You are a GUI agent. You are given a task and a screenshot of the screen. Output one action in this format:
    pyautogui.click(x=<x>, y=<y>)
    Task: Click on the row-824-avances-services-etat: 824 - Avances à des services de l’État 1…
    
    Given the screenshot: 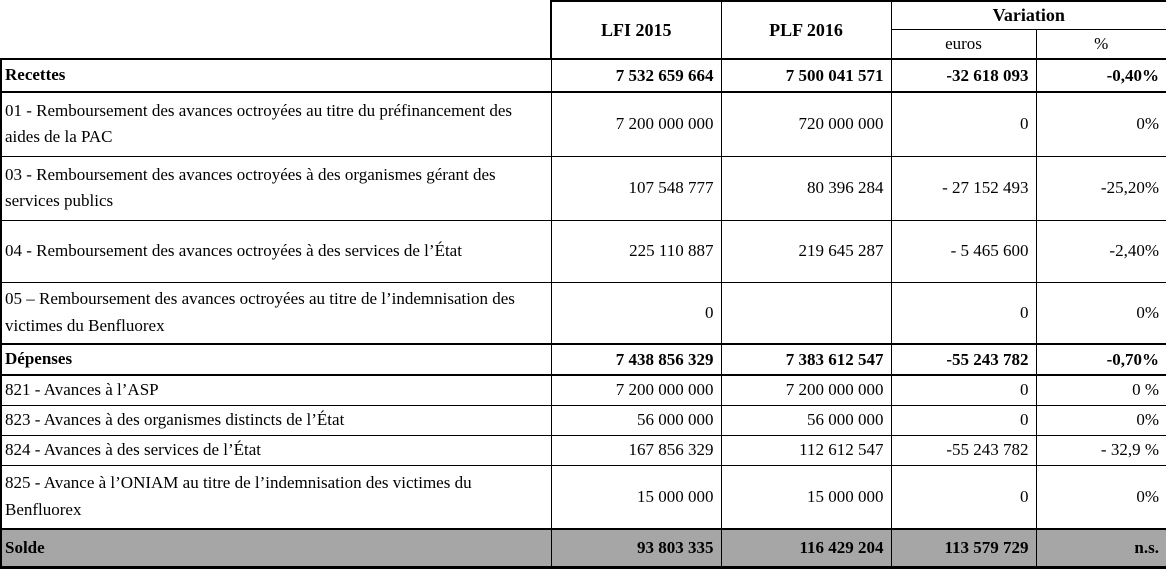 What is the action you would take?
    pyautogui.click(x=583, y=450)
    